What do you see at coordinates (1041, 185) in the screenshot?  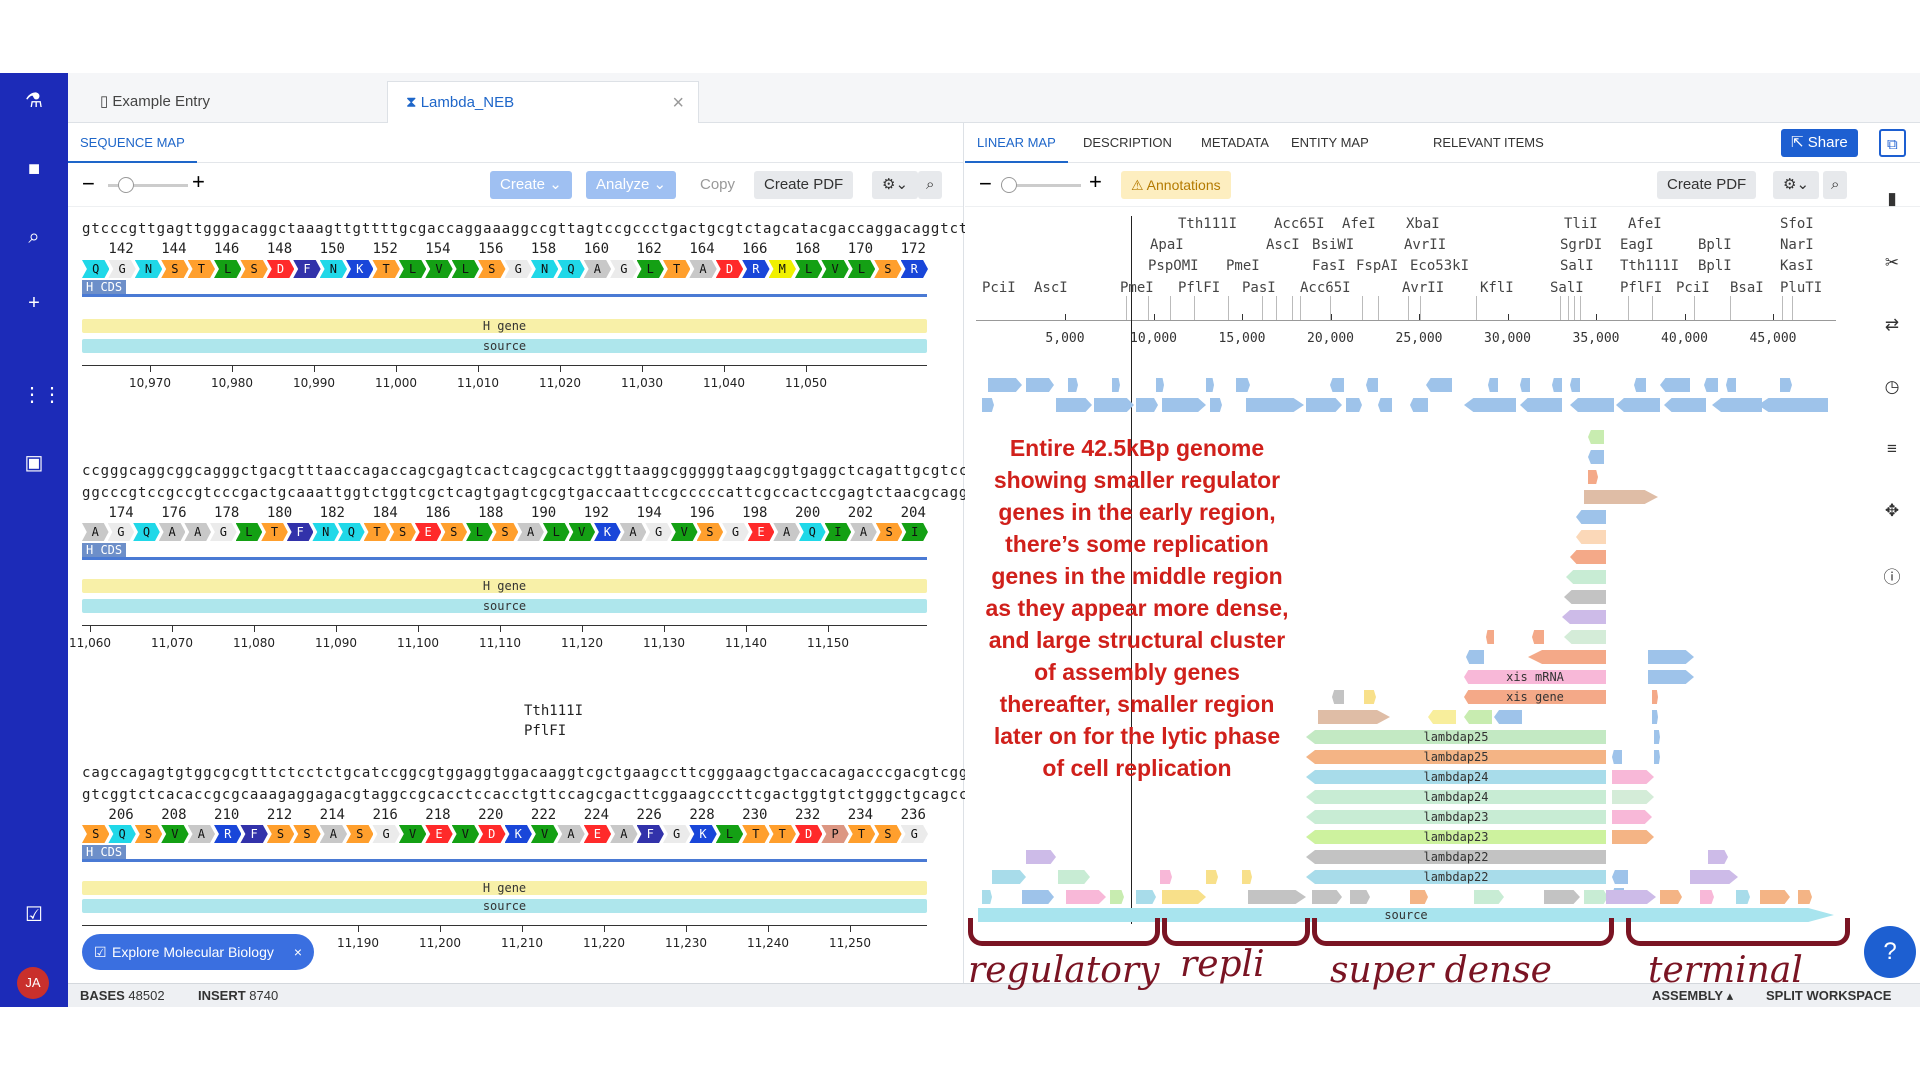 I see `zoom-slider` at bounding box center [1041, 185].